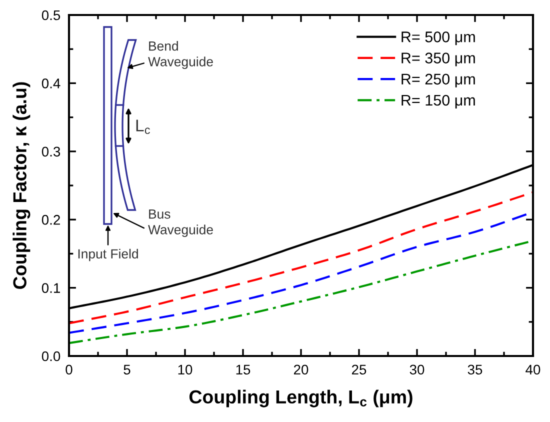 This screenshot has height=422, width=550. I want to click on y-tick-label: 0.4, so click(51, 83).